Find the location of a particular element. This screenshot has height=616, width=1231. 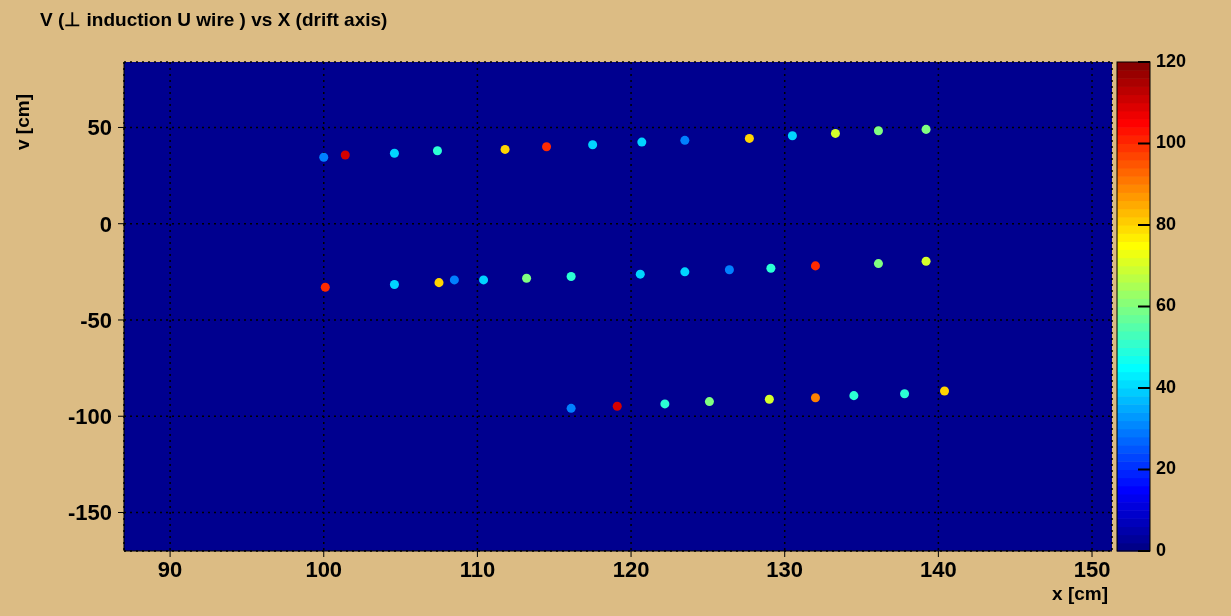

color-bar-label: 100 is located at coordinates (1171, 142).